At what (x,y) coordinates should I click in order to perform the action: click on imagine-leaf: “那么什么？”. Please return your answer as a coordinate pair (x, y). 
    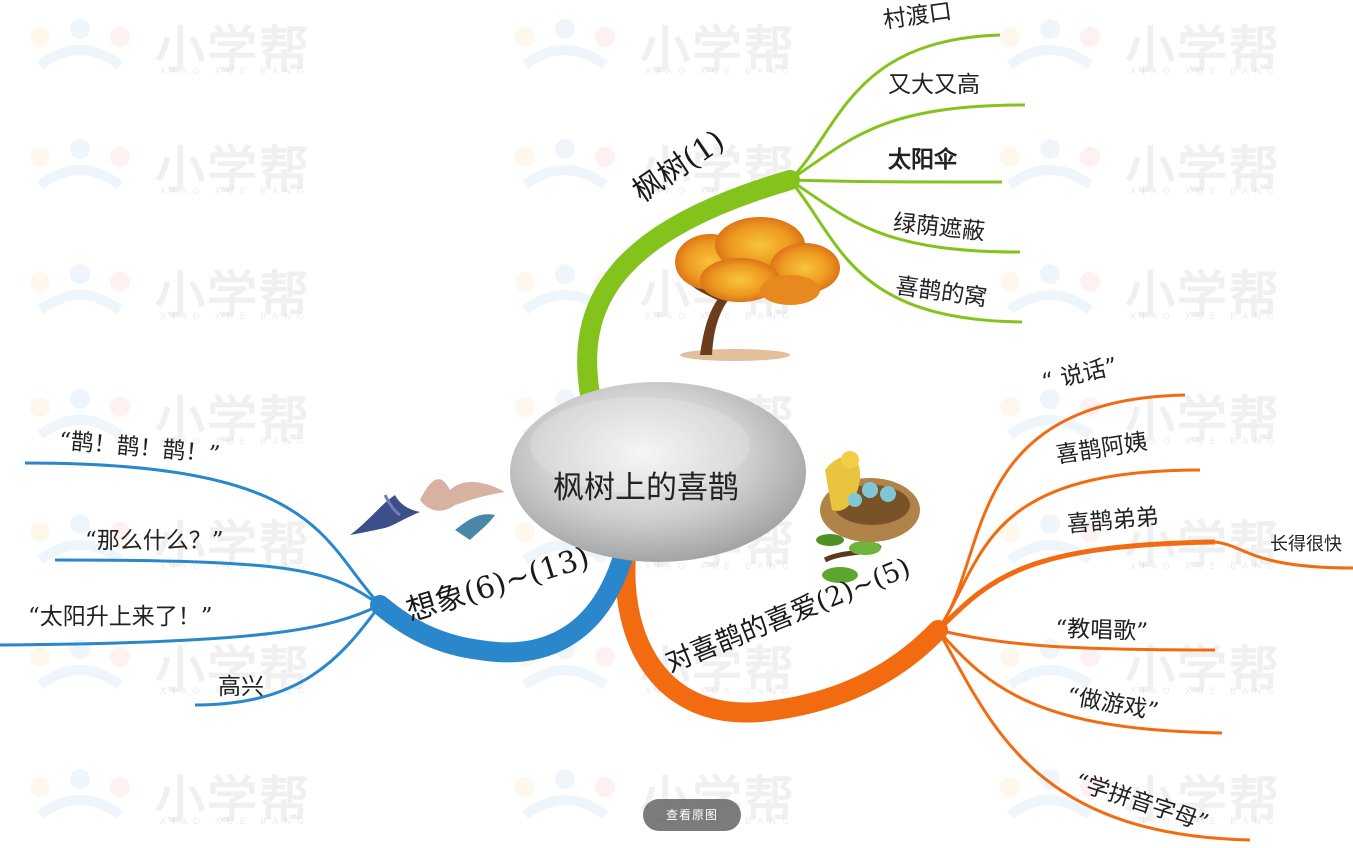
    Looking at the image, I should click on (154, 541).